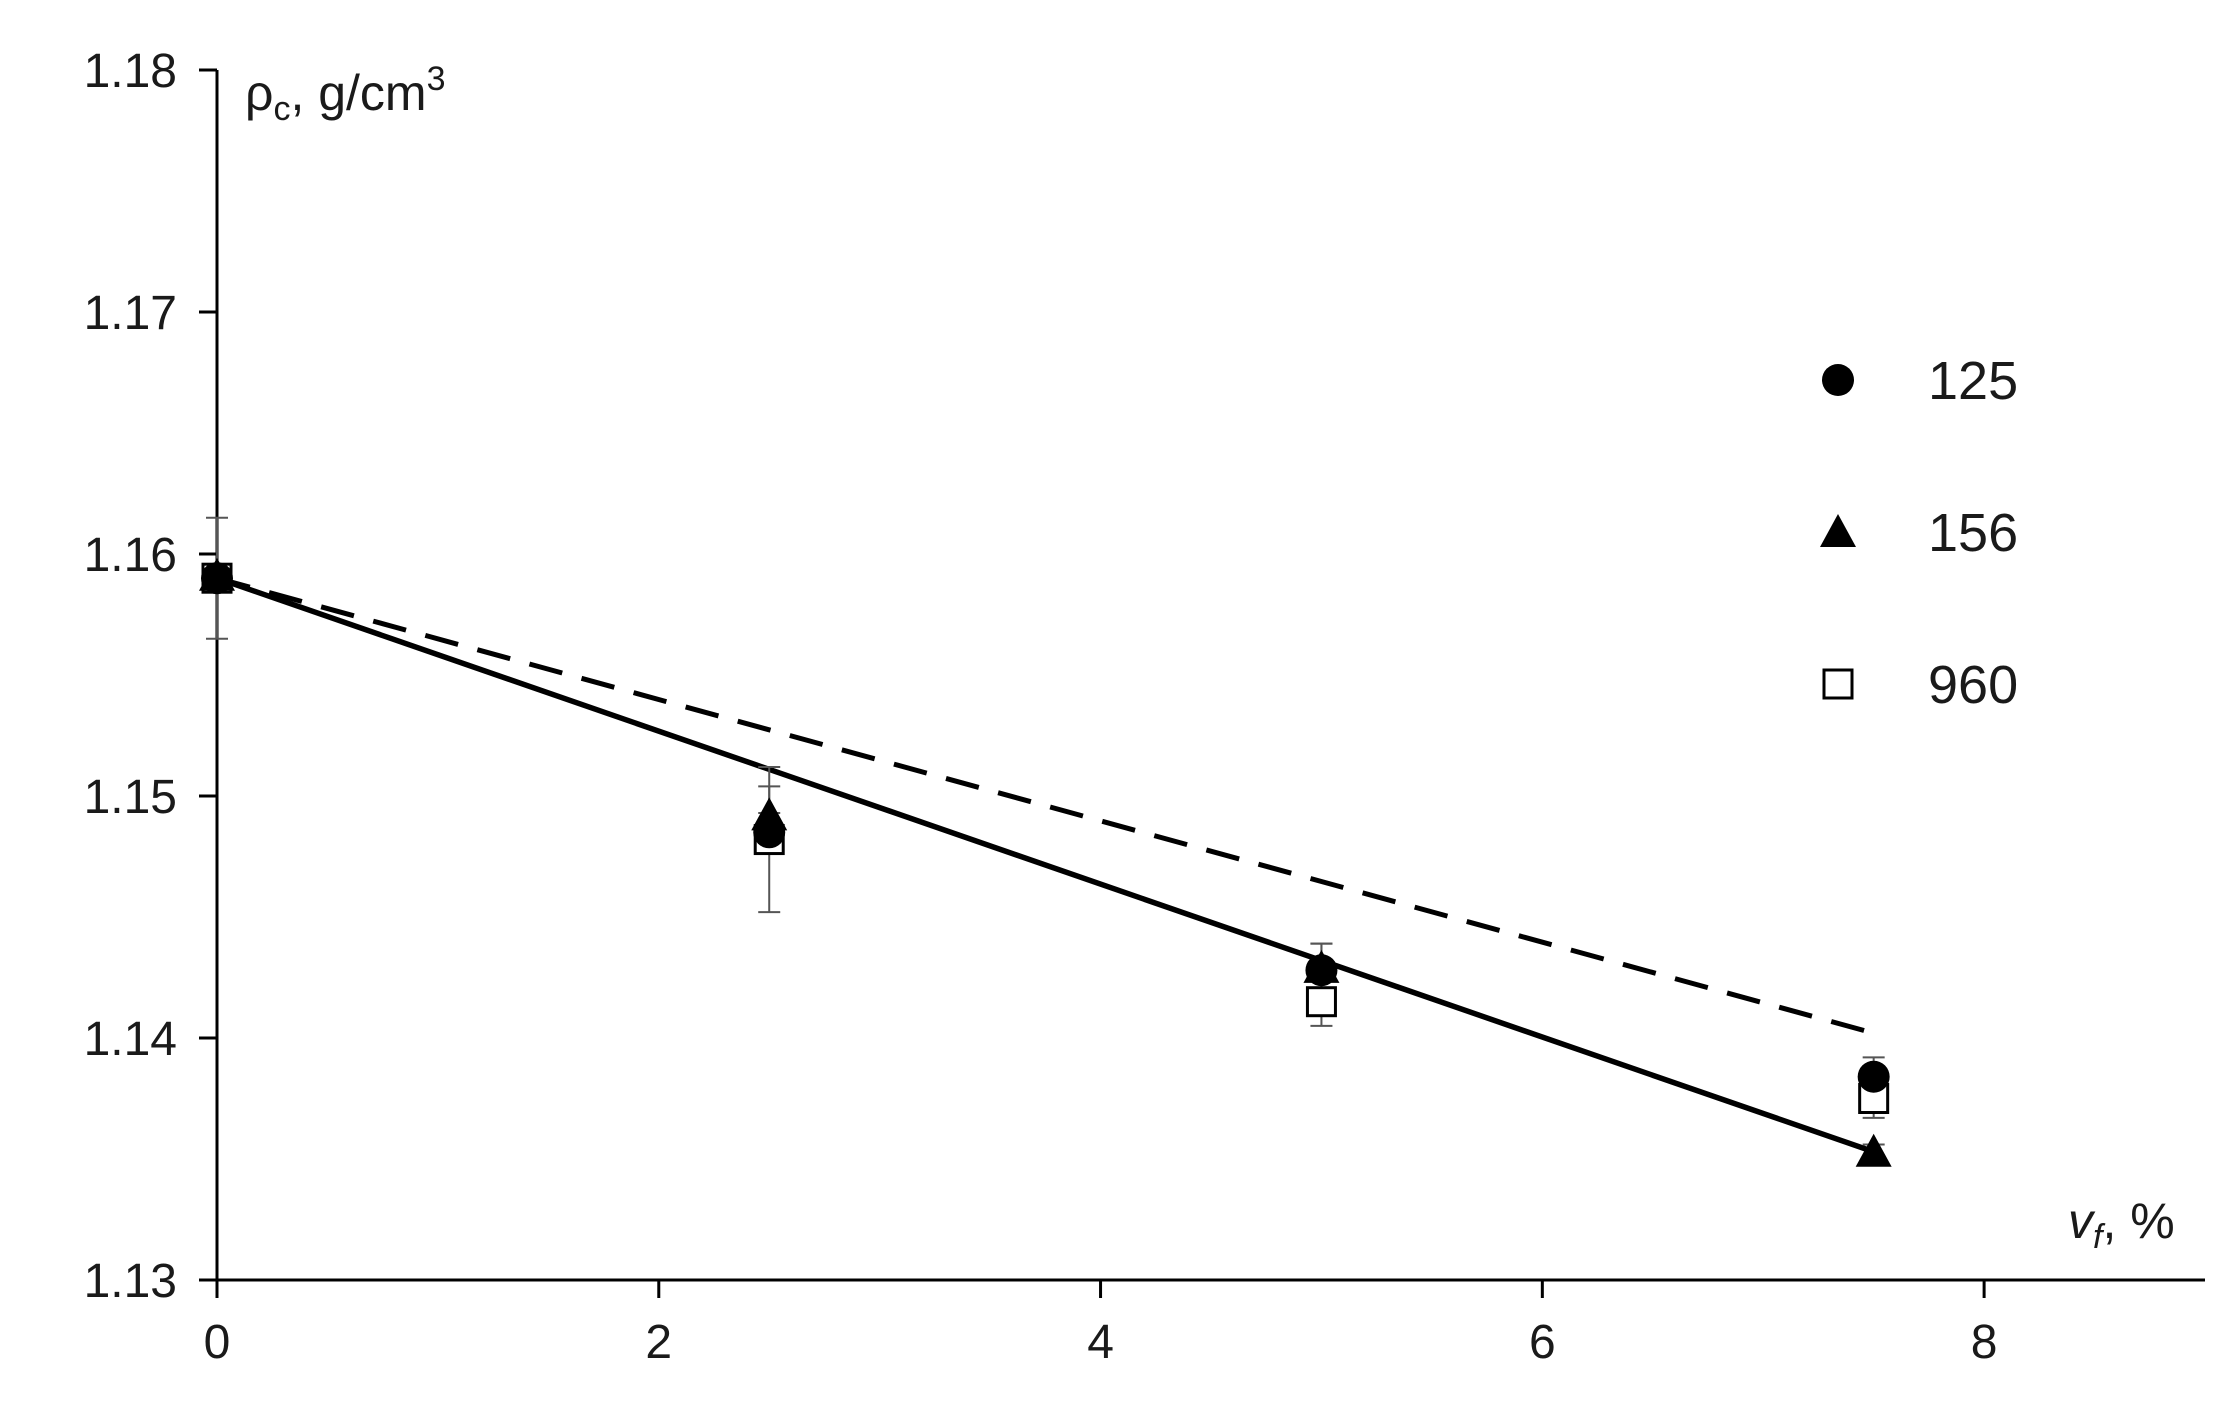  I want to click on x-axis-title: vf, %, so click(2121, 1224).